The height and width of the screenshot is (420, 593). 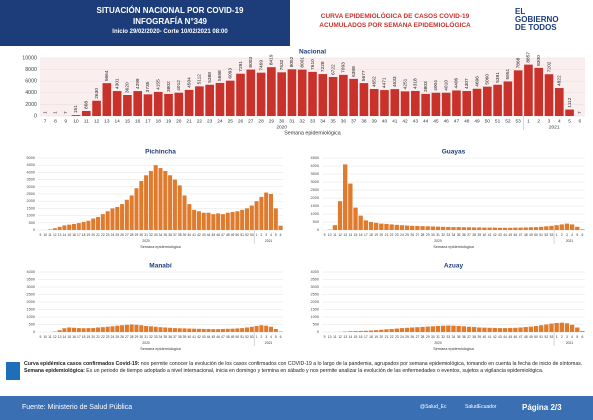 What do you see at coordinates (74, 235) in the screenshot?
I see `x-tick-label: 16` at bounding box center [74, 235].